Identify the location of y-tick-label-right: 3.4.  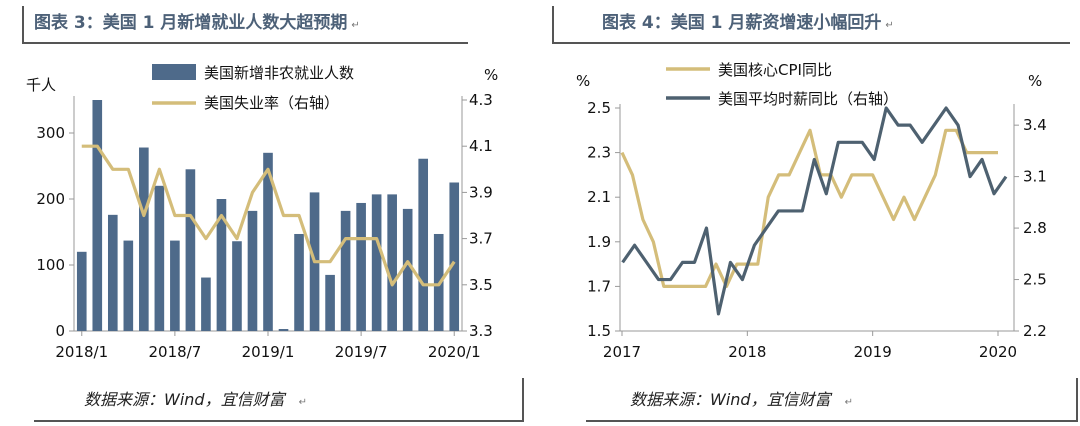
(1035, 125).